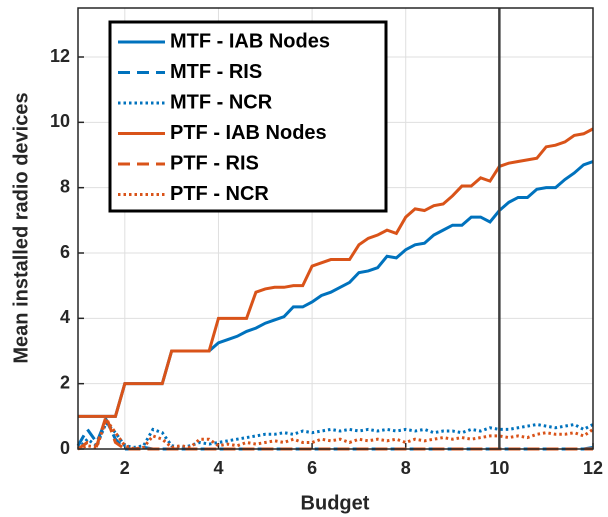 This screenshot has width=608, height=517. What do you see at coordinates (216, 72) in the screenshot?
I see `legend-label: MTF - RIS` at bounding box center [216, 72].